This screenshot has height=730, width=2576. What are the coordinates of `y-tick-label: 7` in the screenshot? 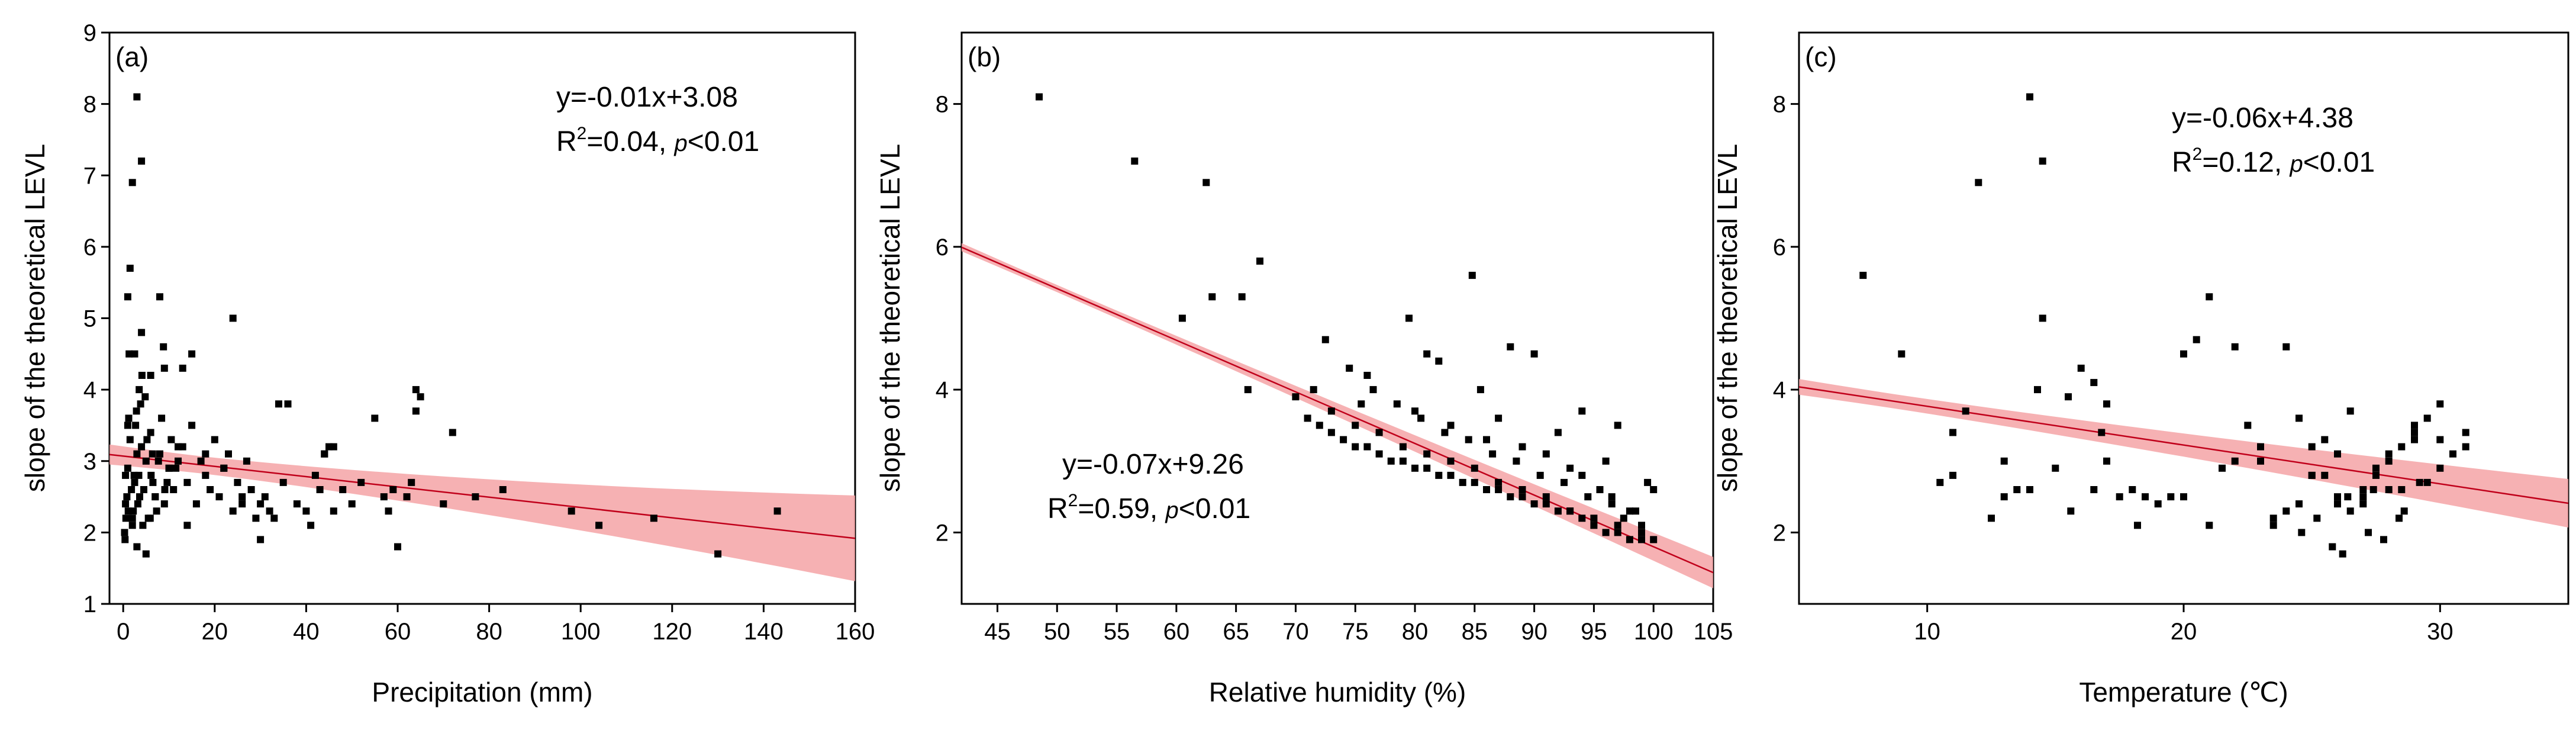 It's located at (89, 176).